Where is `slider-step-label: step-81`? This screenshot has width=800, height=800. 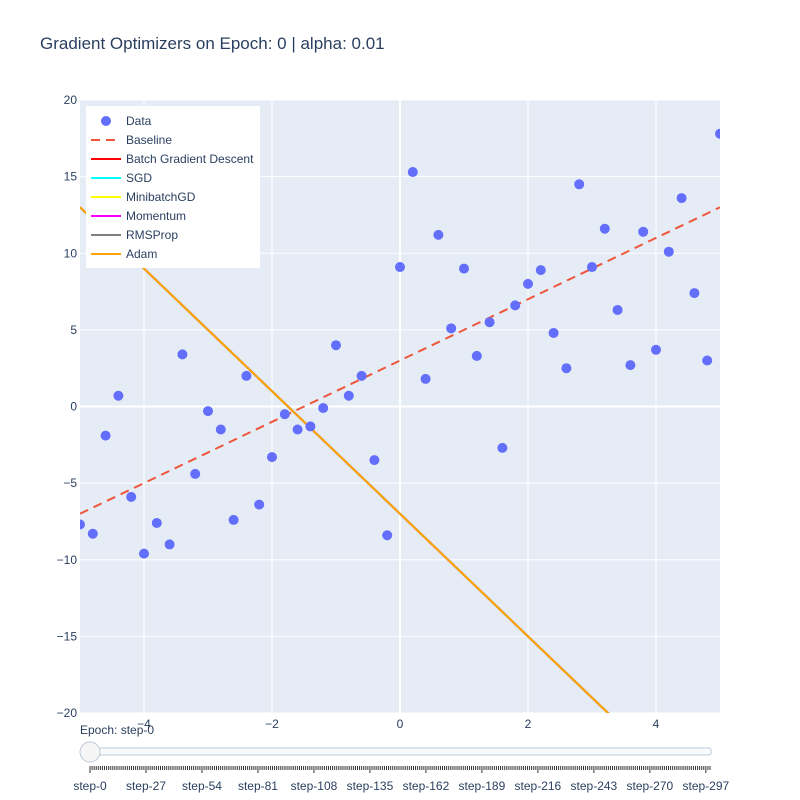 slider-step-label: step-81 is located at coordinates (258, 786).